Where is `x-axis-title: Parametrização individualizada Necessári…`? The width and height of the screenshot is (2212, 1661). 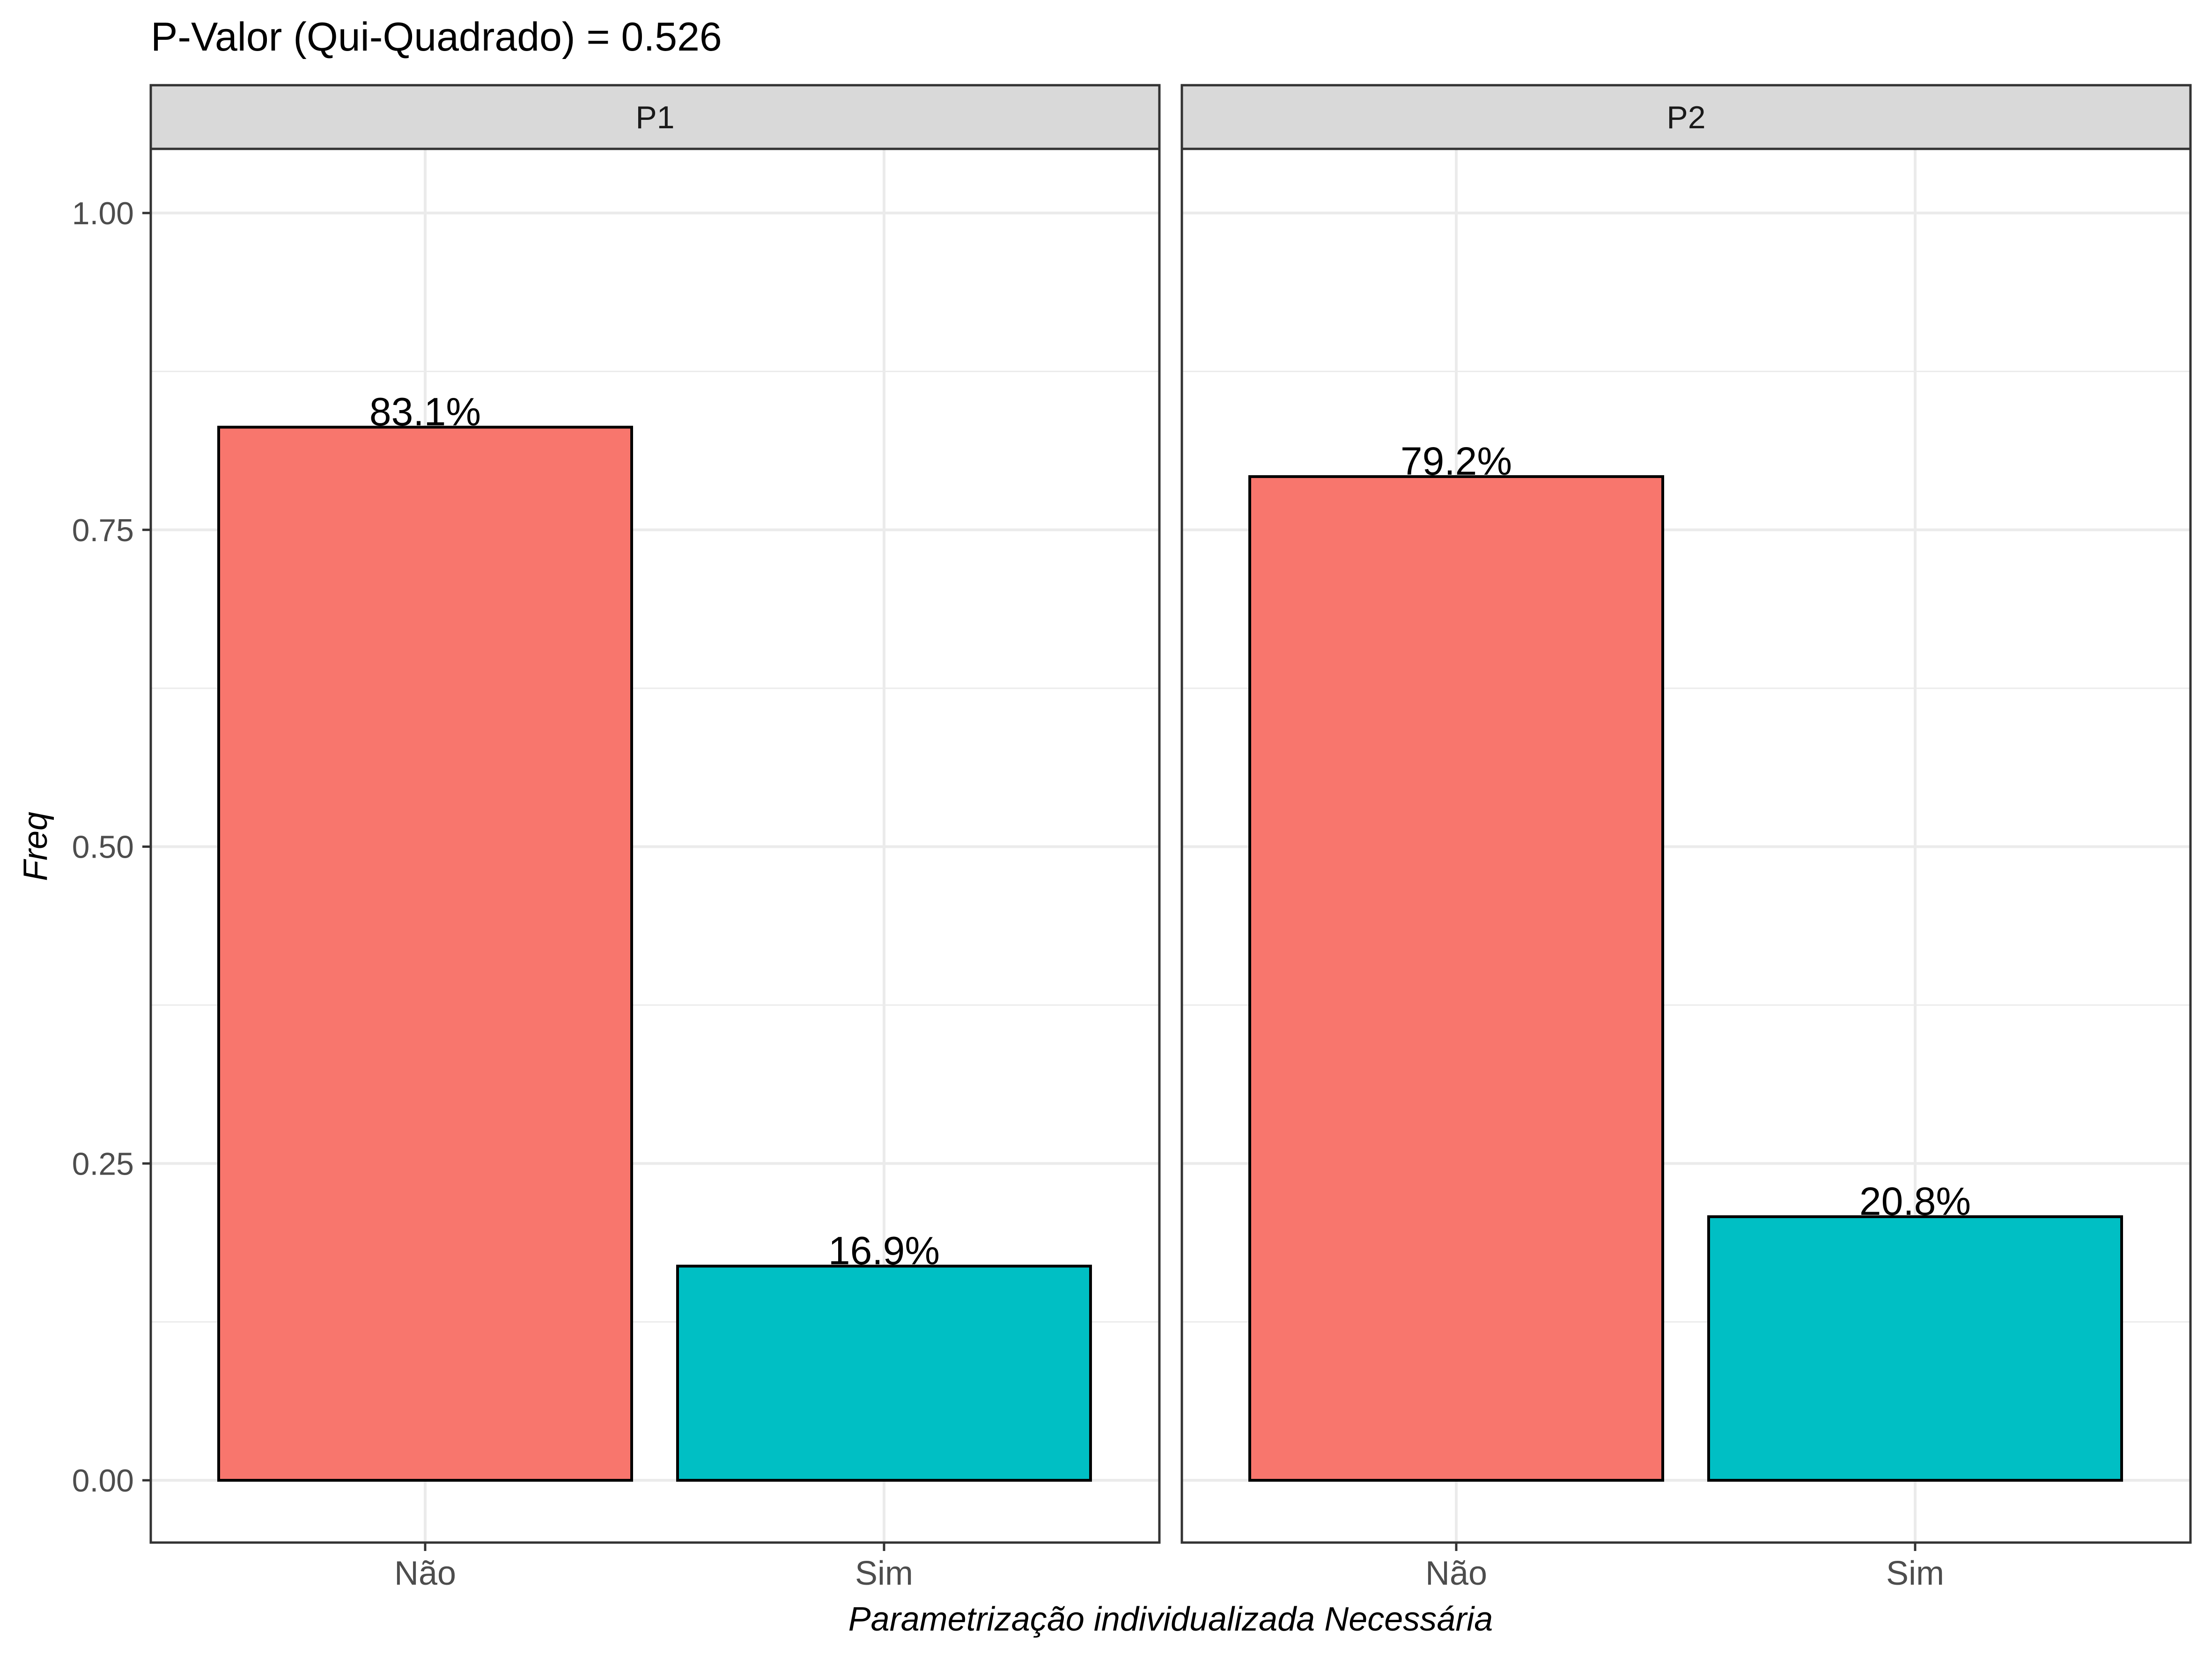
x-axis-title: Parametrização individualizada Necessári… is located at coordinates (1171, 1620).